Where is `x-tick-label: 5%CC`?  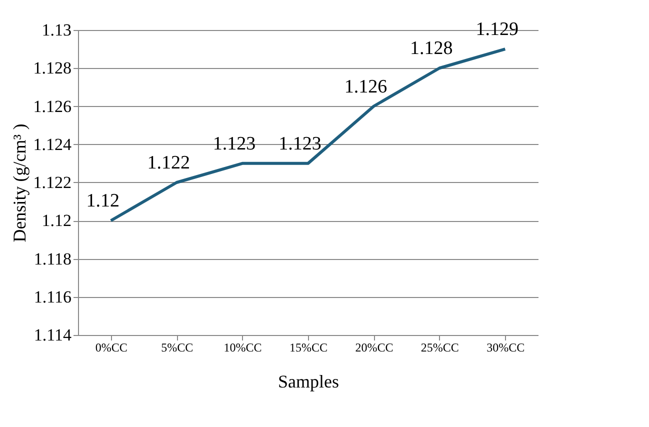 x-tick-label: 5%CC is located at coordinates (177, 347).